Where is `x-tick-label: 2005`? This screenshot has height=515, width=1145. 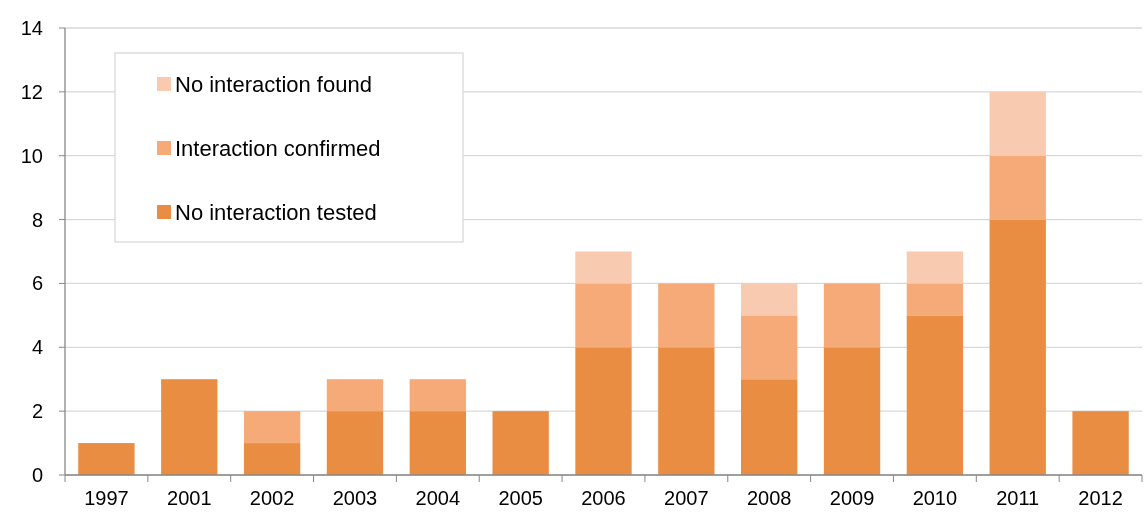 x-tick-label: 2005 is located at coordinates (520, 498).